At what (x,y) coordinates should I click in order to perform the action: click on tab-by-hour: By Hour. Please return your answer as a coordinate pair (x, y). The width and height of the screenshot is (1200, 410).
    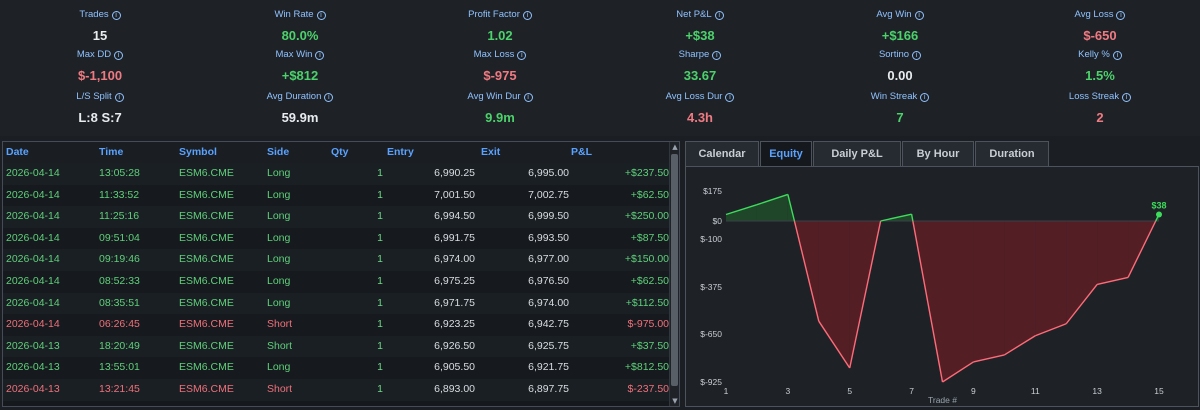
    Looking at the image, I should click on (938, 153).